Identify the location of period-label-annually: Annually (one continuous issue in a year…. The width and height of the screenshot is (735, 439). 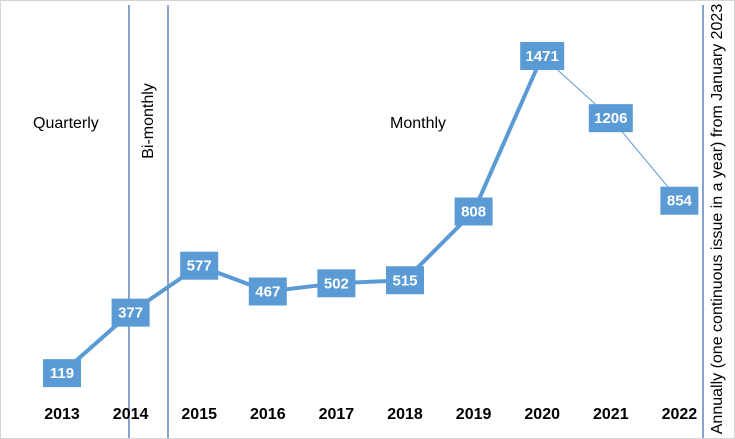
(717, 219).